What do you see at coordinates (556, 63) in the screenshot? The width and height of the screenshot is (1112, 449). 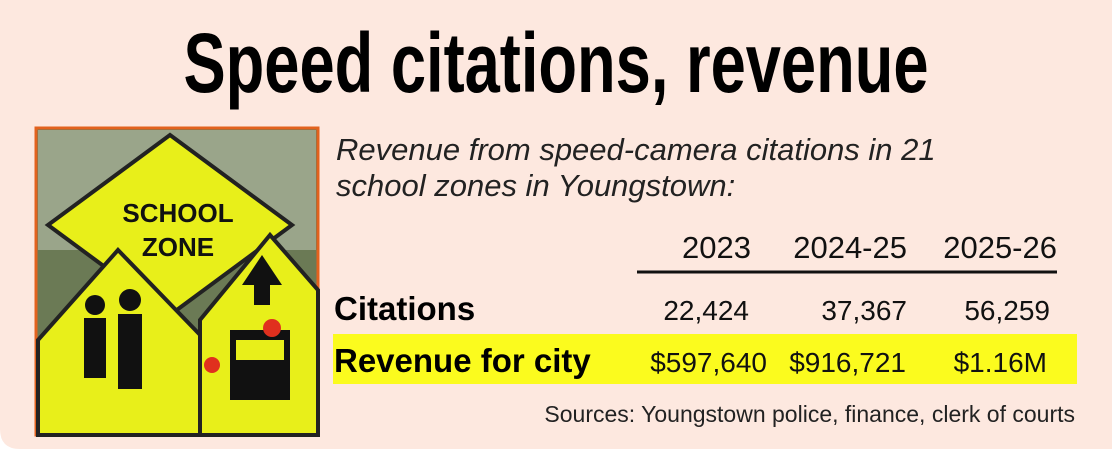 I see `title: Speed citations, revenue` at bounding box center [556, 63].